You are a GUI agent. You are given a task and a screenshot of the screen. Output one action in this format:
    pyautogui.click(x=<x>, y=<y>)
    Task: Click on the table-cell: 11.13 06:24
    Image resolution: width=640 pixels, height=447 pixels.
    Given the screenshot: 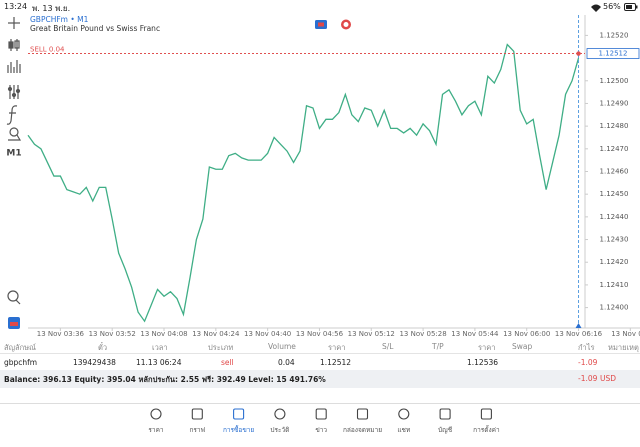 What is the action you would take?
    pyautogui.click(x=159, y=362)
    